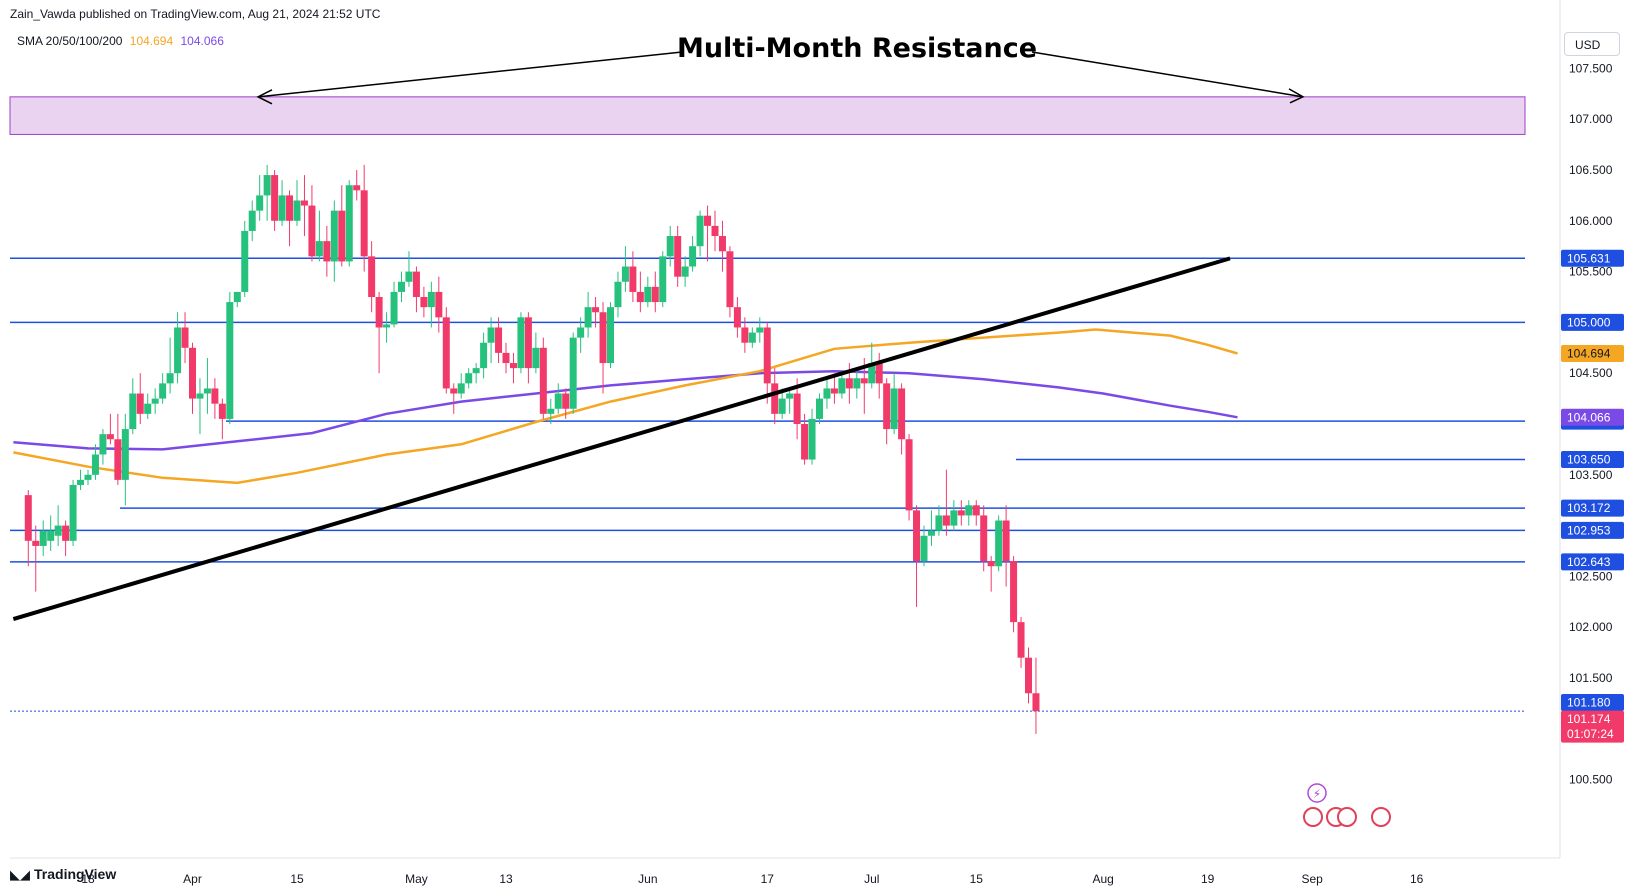 The image size is (1634, 891). Describe the element at coordinates (122, 41) in the screenshot. I see `sma-legend: SMA 20/50/100/200 104.694 104.066` at that location.